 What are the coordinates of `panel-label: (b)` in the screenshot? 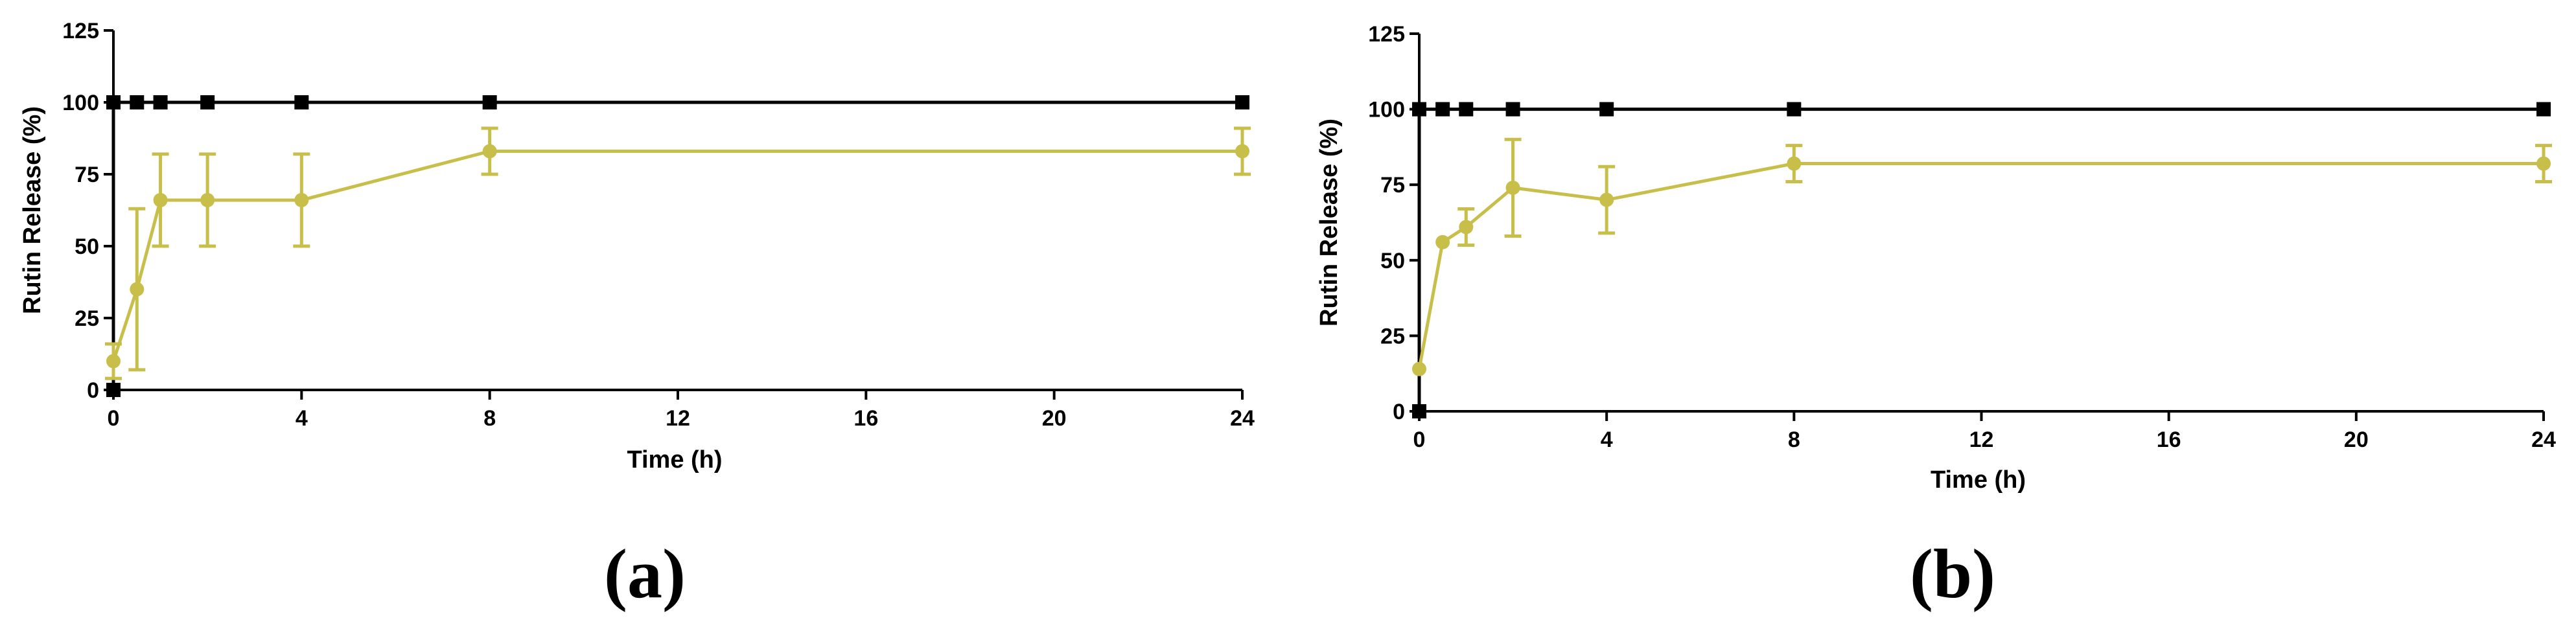 It's located at (1953, 574).